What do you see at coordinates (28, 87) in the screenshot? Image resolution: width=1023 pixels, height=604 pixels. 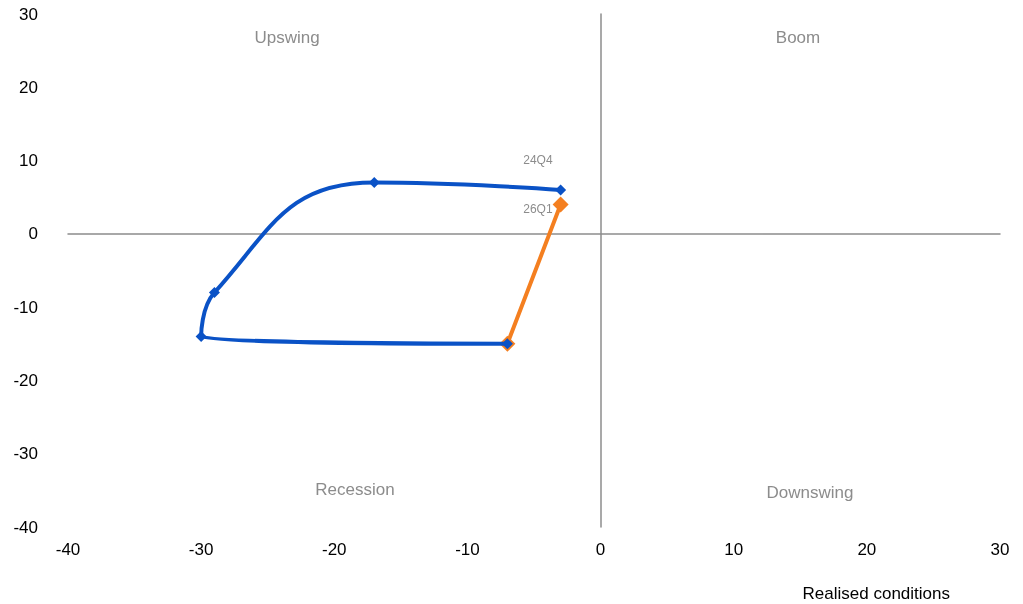 I see `y-tick-label: 20` at bounding box center [28, 87].